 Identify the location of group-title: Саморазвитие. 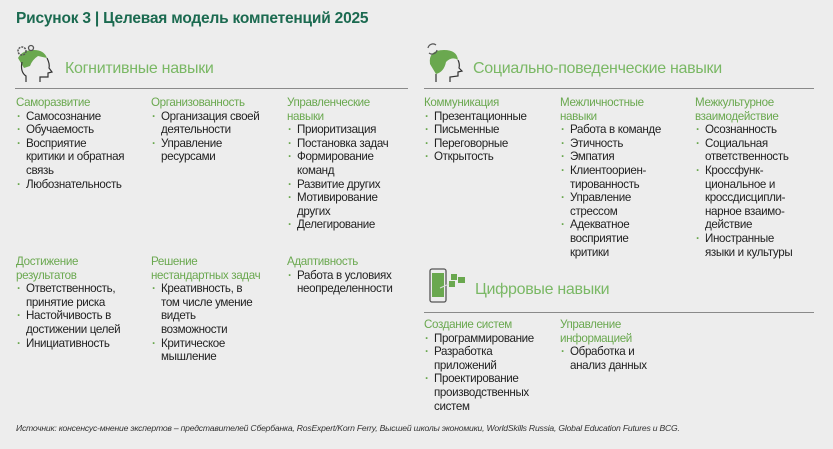
(53, 102).